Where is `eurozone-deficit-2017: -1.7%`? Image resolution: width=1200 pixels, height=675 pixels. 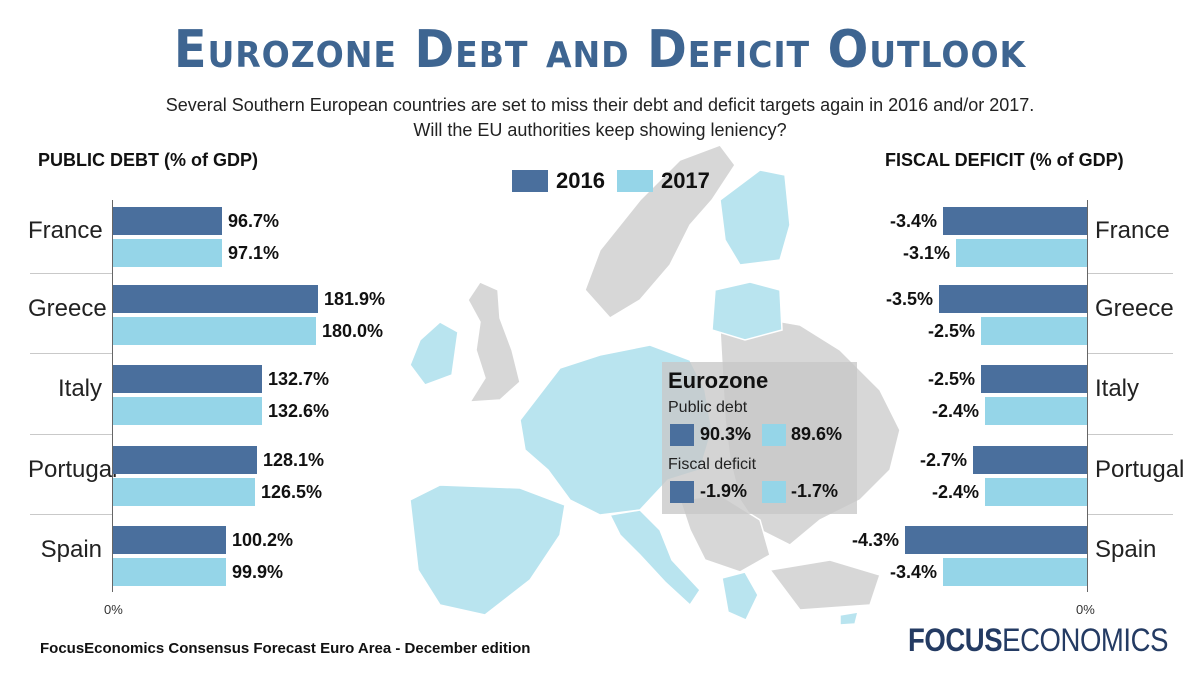
eurozone-deficit-2017: -1.7% is located at coordinates (815, 491).